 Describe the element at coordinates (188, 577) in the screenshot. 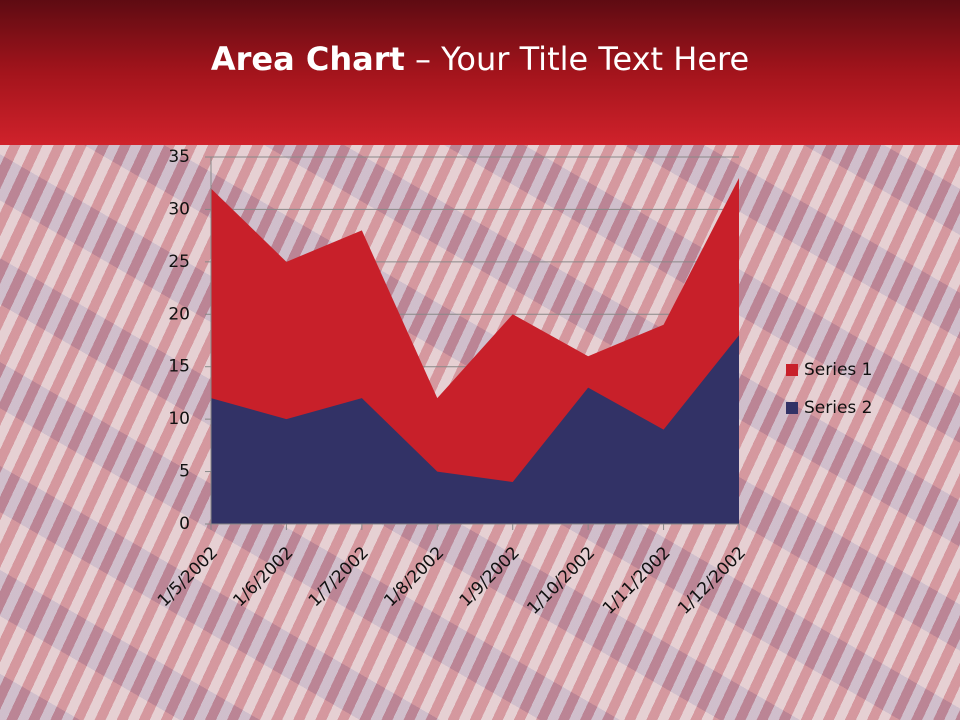

I see `x-tick-label: 1/5/2002` at that location.